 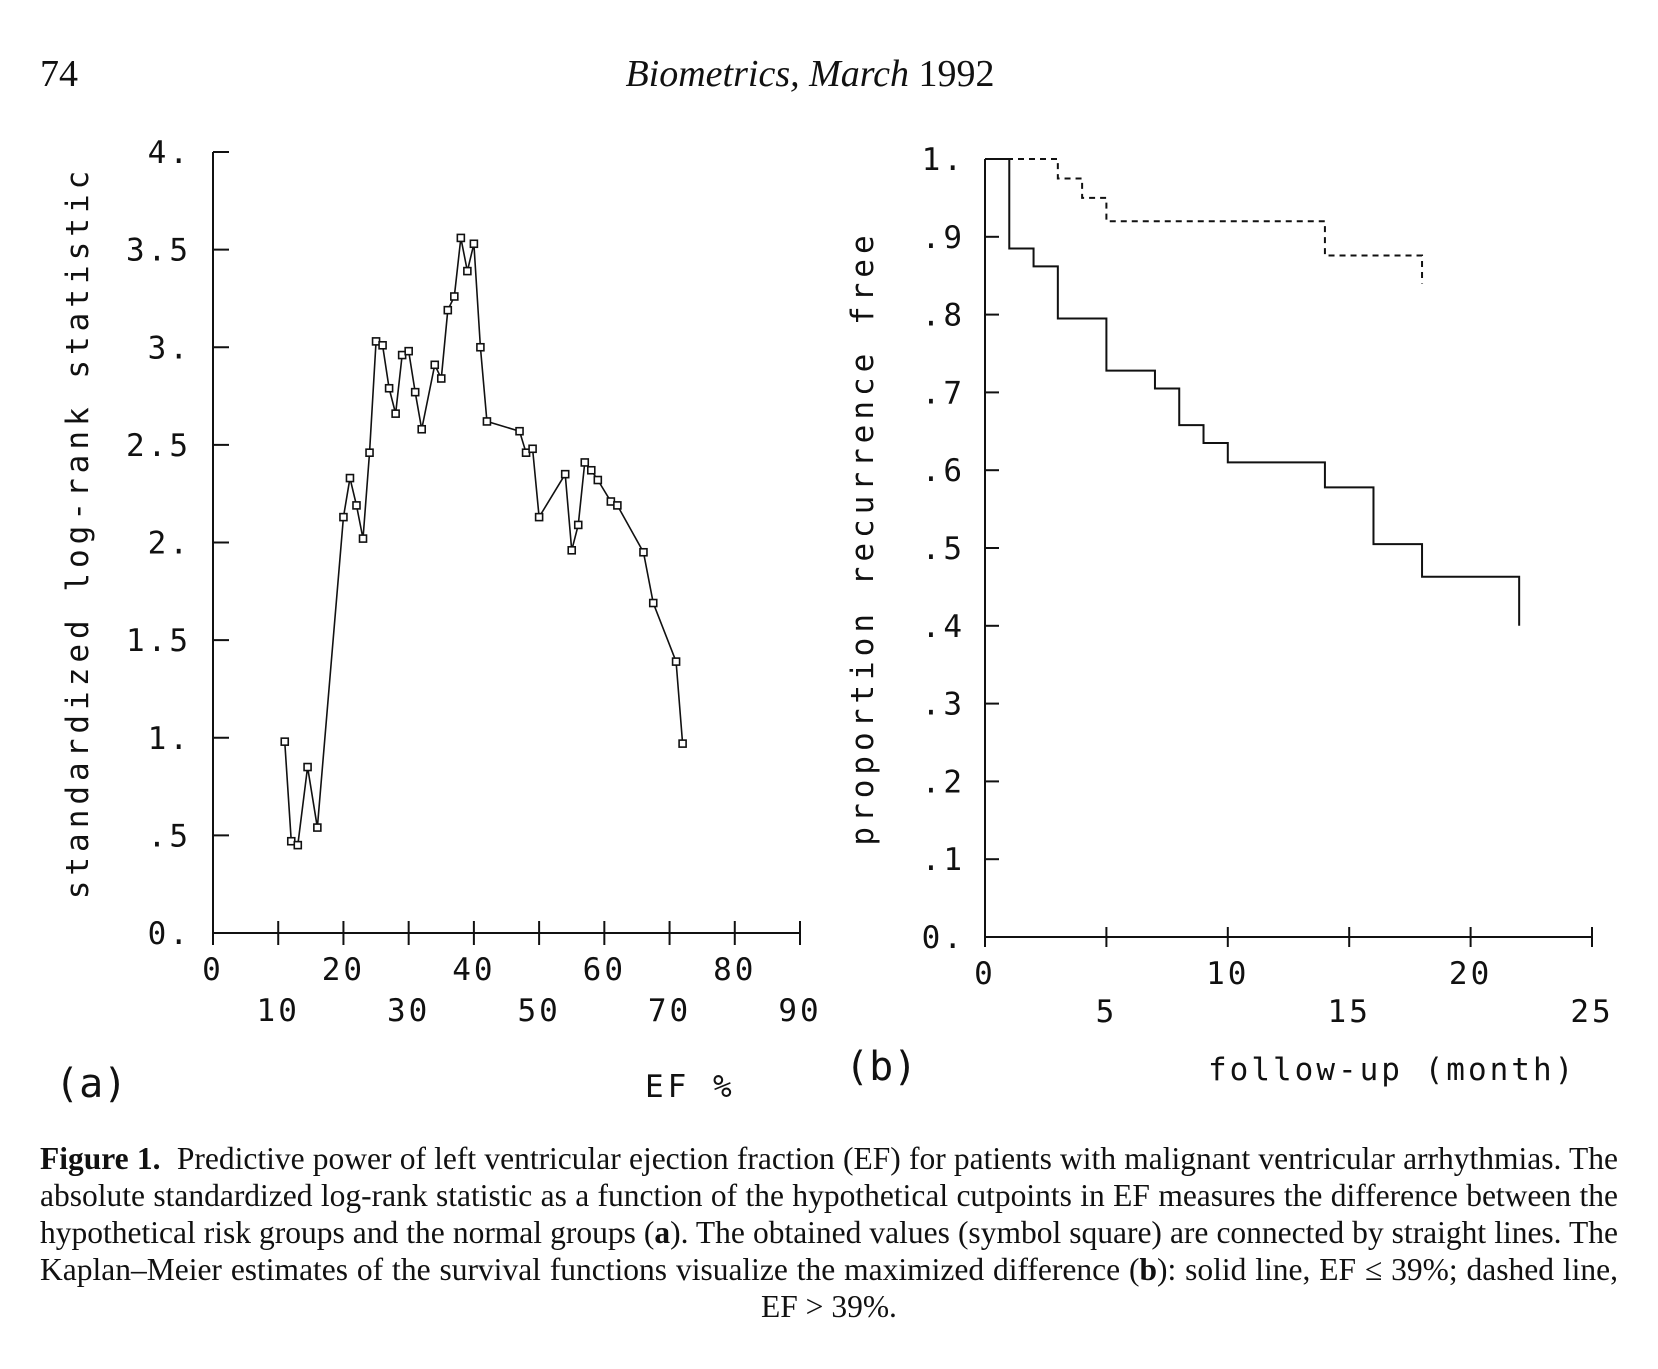 I want to click on panel-a-y-tick-label: 3., so click(x=169, y=348).